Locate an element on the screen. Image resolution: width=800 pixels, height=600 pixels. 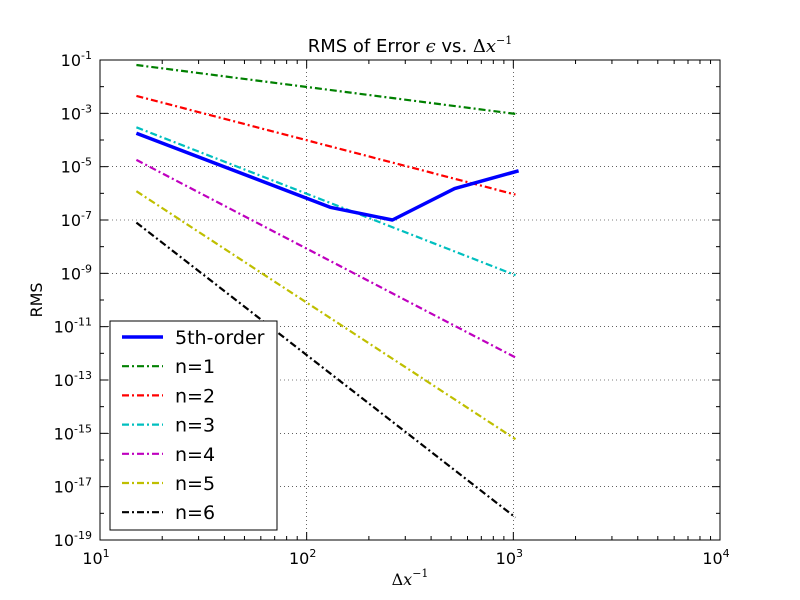
x-tick-label: 10¹ is located at coordinates (95, 557).